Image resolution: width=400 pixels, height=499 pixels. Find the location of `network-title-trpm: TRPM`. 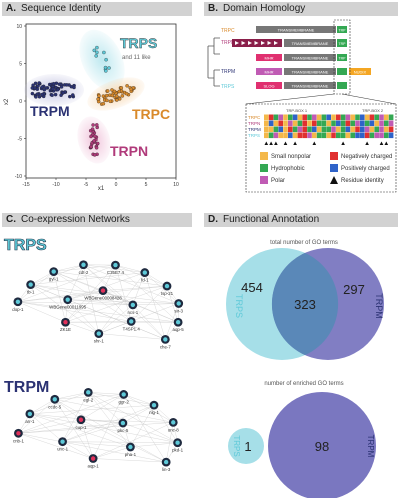

network-title-trpm: TRPM is located at coordinates (26, 387).